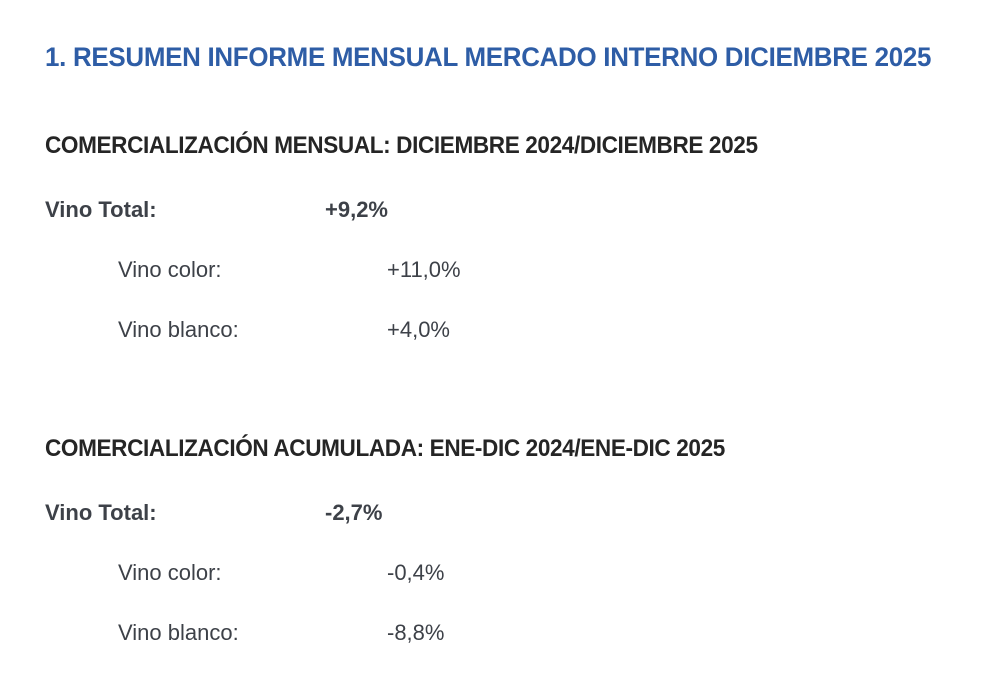 Image resolution: width=1000 pixels, height=677 pixels. What do you see at coordinates (178, 329) in the screenshot?
I see `monthly-vino-blanco-label: Vino blanco:` at bounding box center [178, 329].